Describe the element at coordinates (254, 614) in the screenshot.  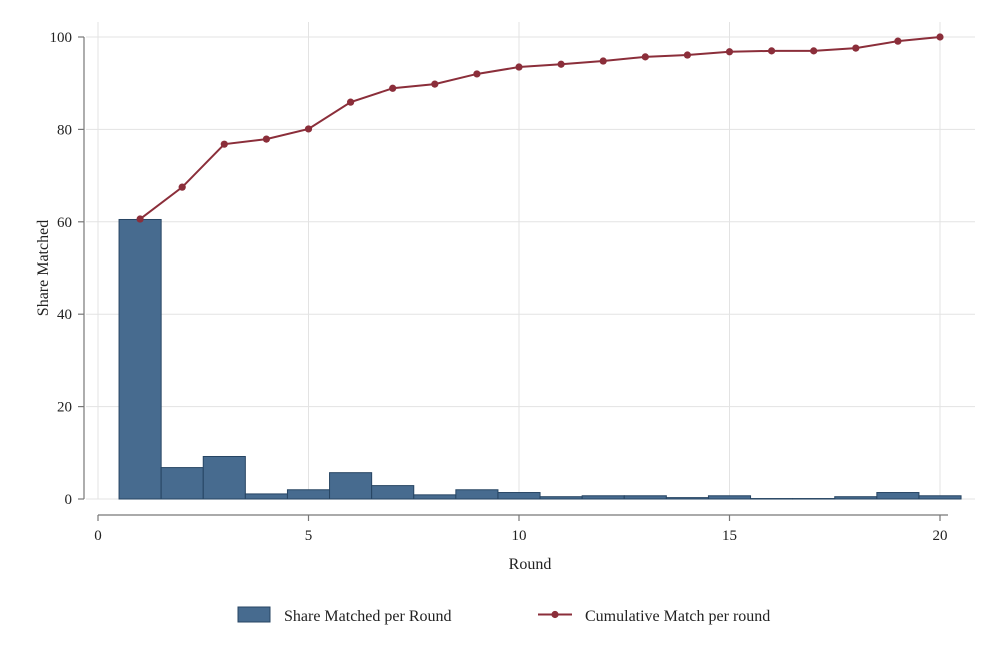
I see `legend-swatch-bar` at that location.